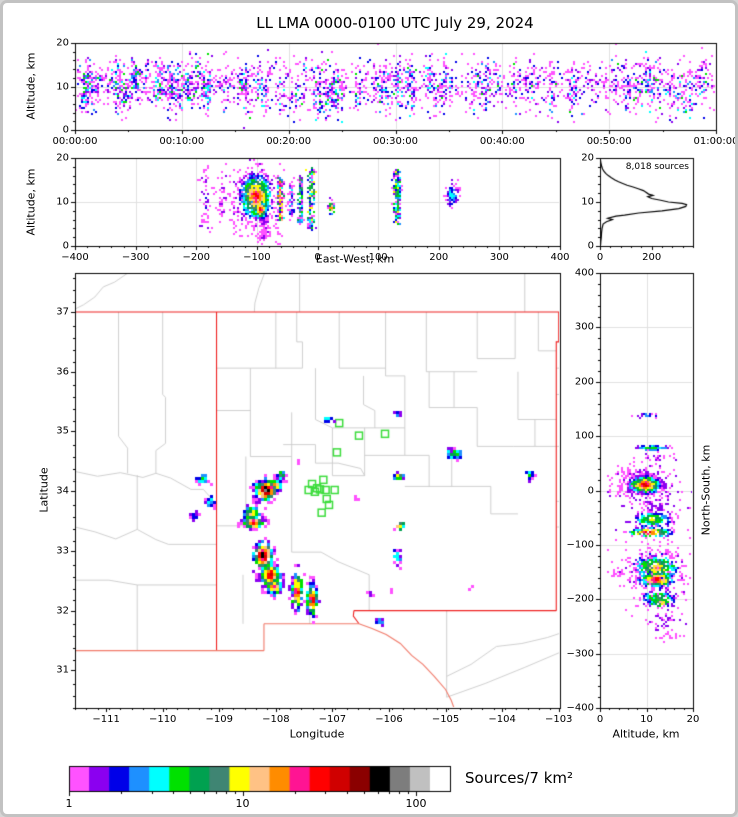 This screenshot has height=817, width=738. What do you see at coordinates (31, 202) in the screenshot?
I see `ew-panel-ylabel: Altitude, km` at bounding box center [31, 202].